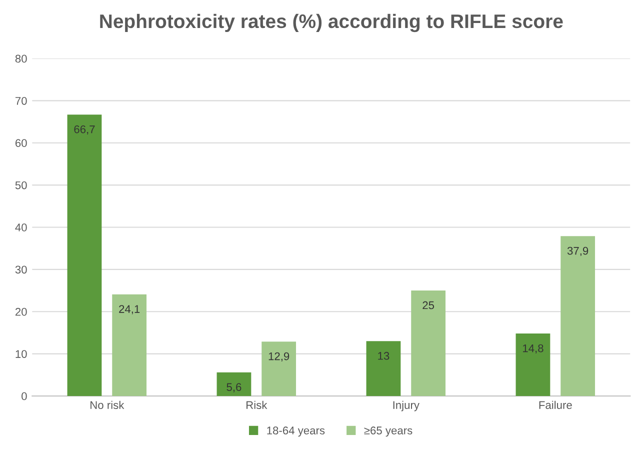 The image size is (643, 450). What do you see at coordinates (21, 143) in the screenshot?
I see `y-tick-label: 60` at bounding box center [21, 143].